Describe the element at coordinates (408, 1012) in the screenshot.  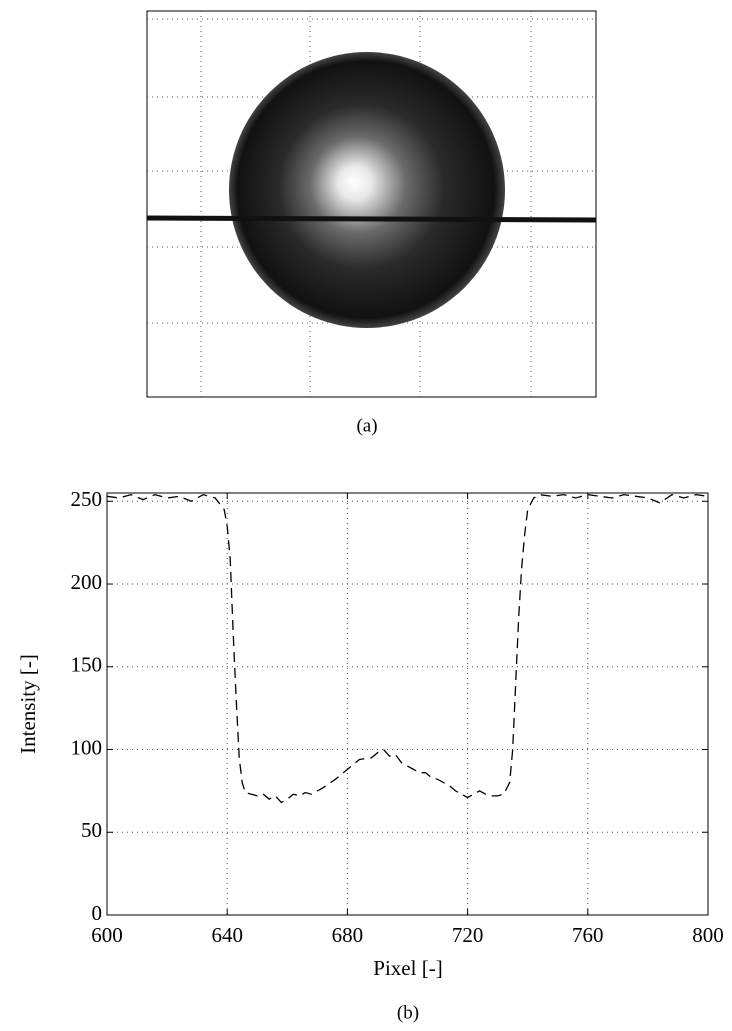
I see `caption-b: (b)` at that location.